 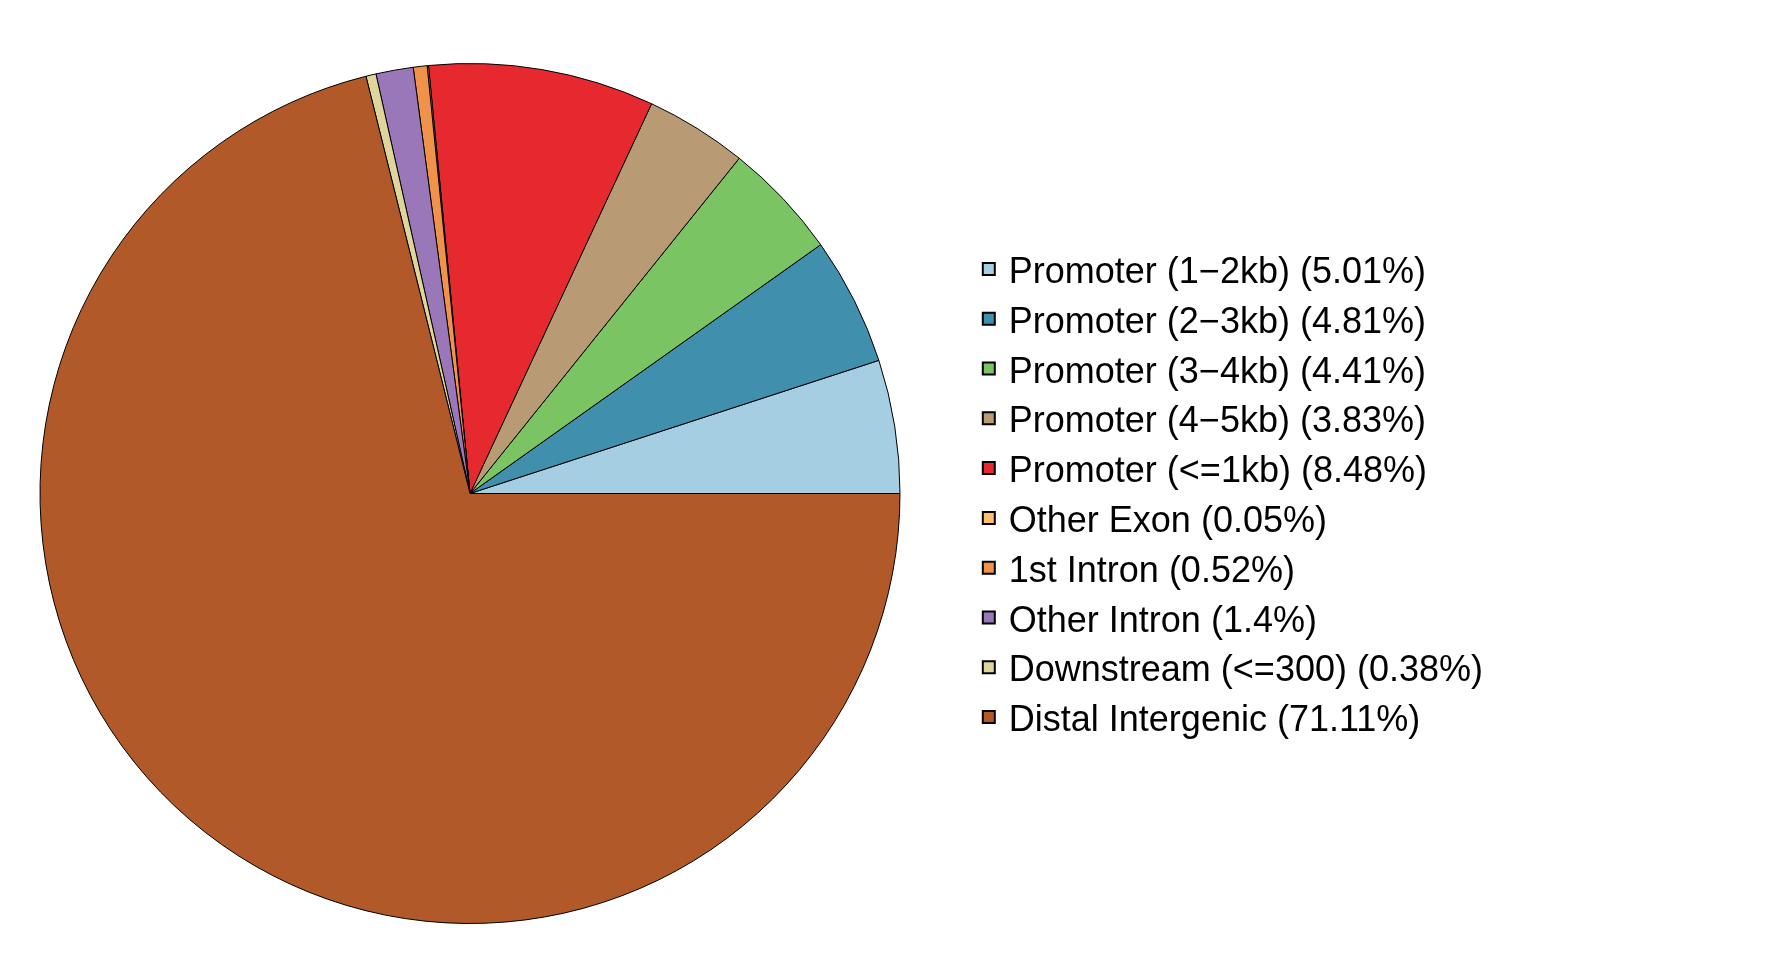 What do you see at coordinates (1151, 569) in the screenshot?
I see `legend-label: 1st Intron (0.52%)` at bounding box center [1151, 569].